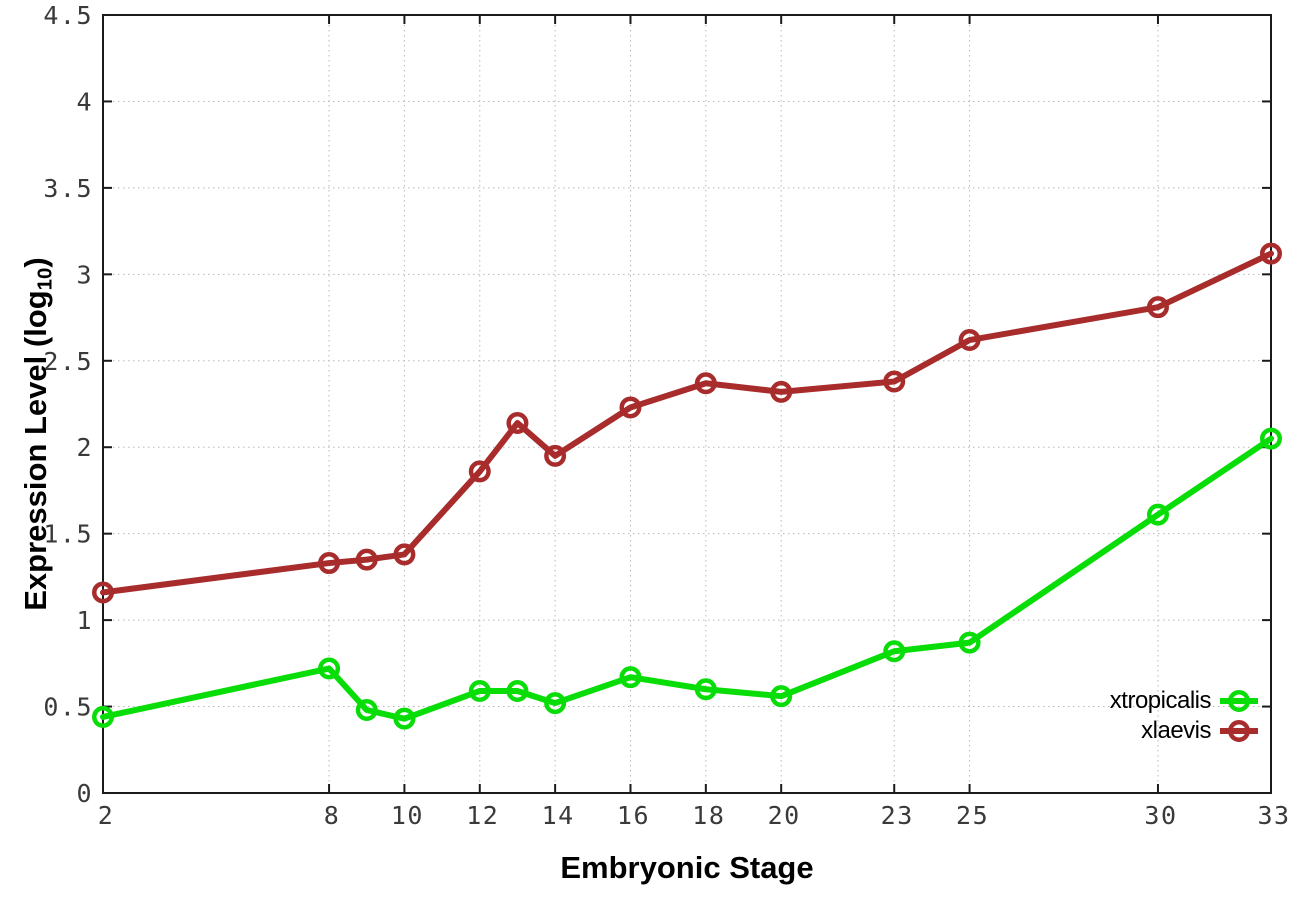 This screenshot has height=907, width=1296. I want to click on y-tick-label: 4.5, so click(68, 15).